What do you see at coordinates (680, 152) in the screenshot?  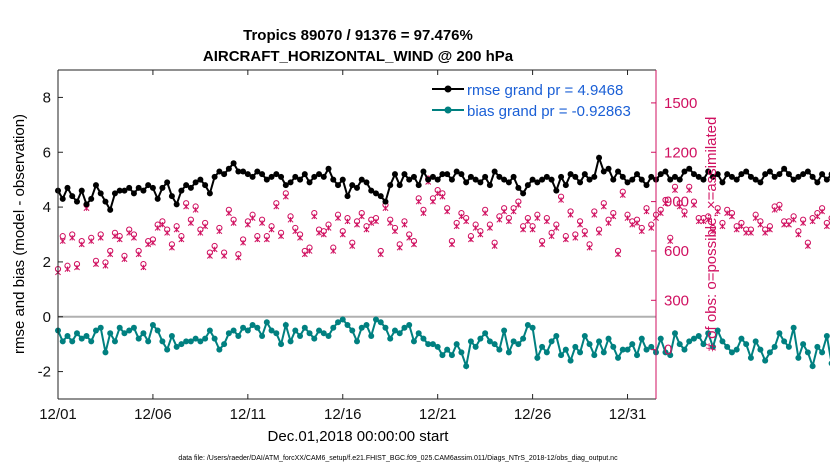 I see `y-right-tick-label: 1200` at bounding box center [680, 152].